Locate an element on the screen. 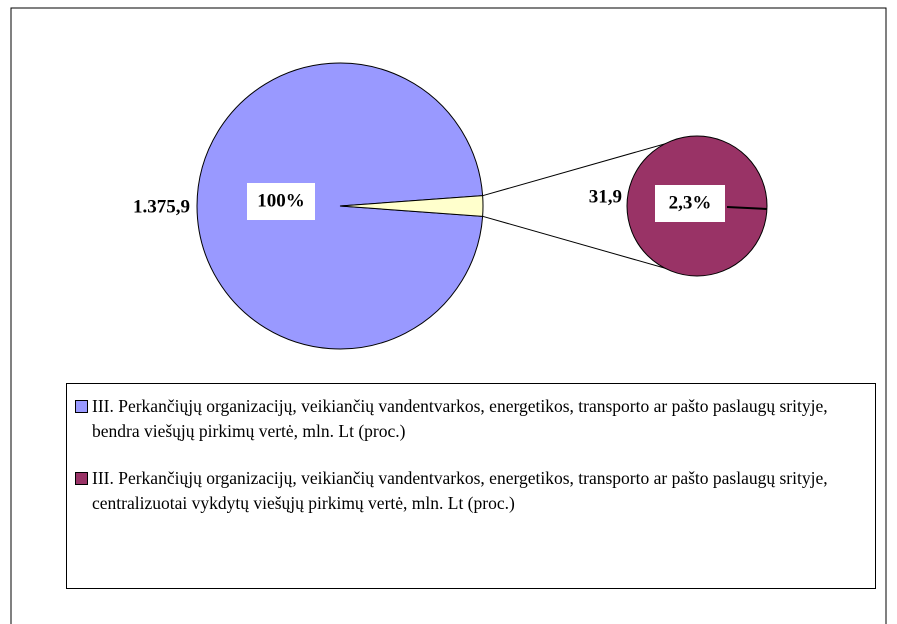 This screenshot has height=624, width=897. percent-label: 2,3% is located at coordinates (690, 202).